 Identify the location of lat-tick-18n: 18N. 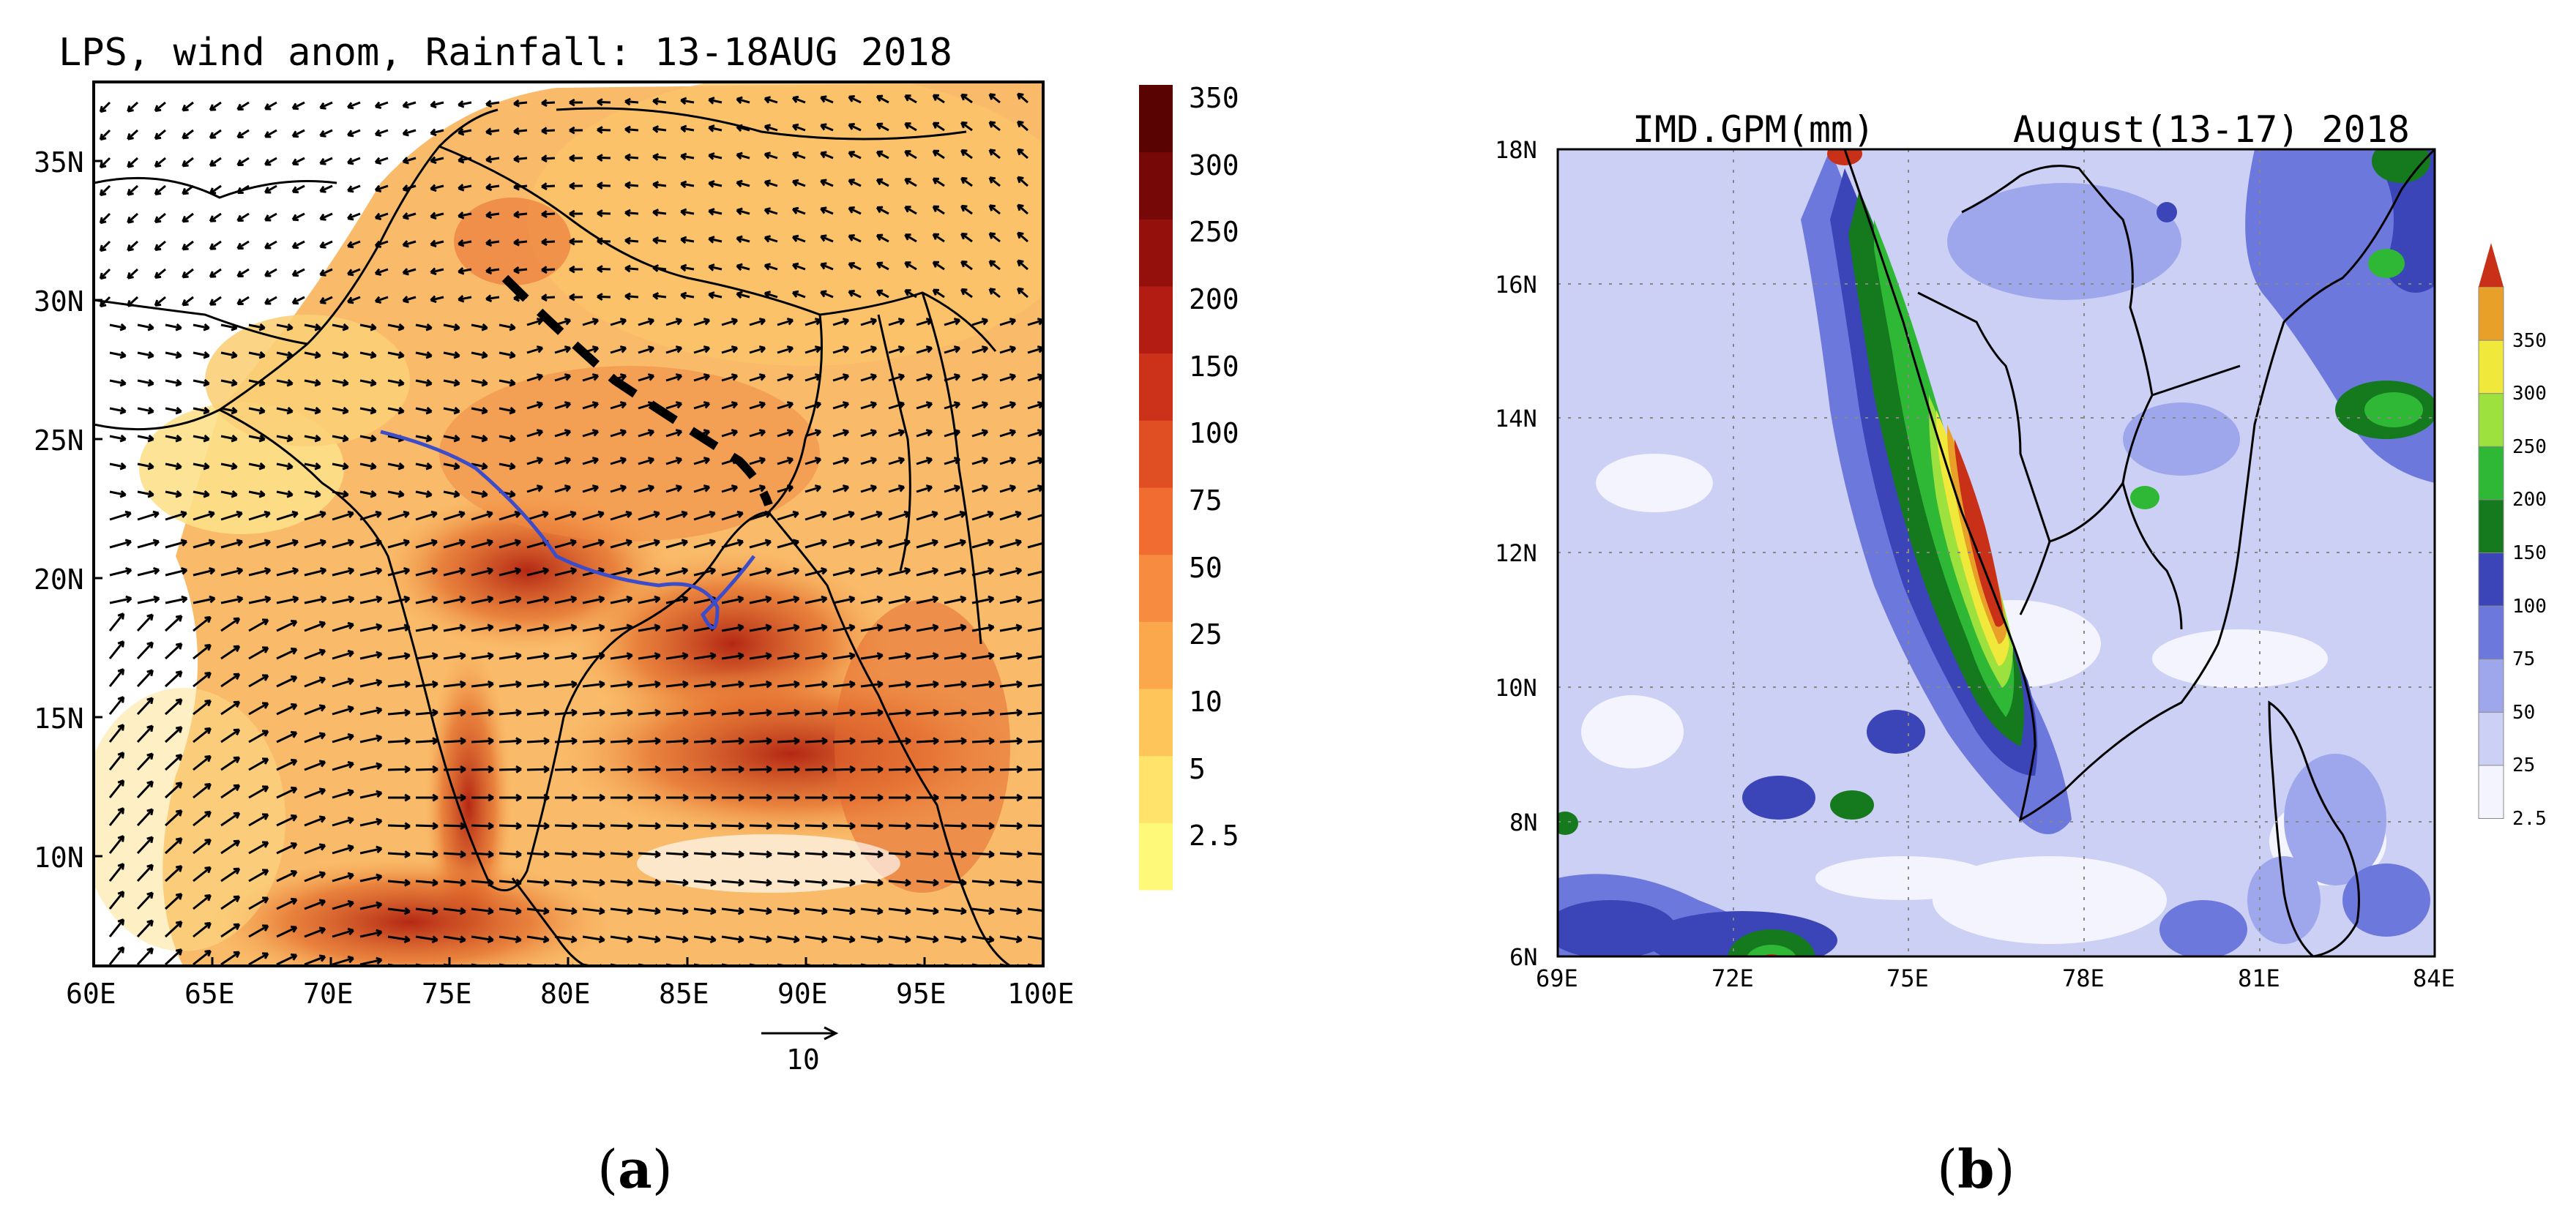
(1516, 150).